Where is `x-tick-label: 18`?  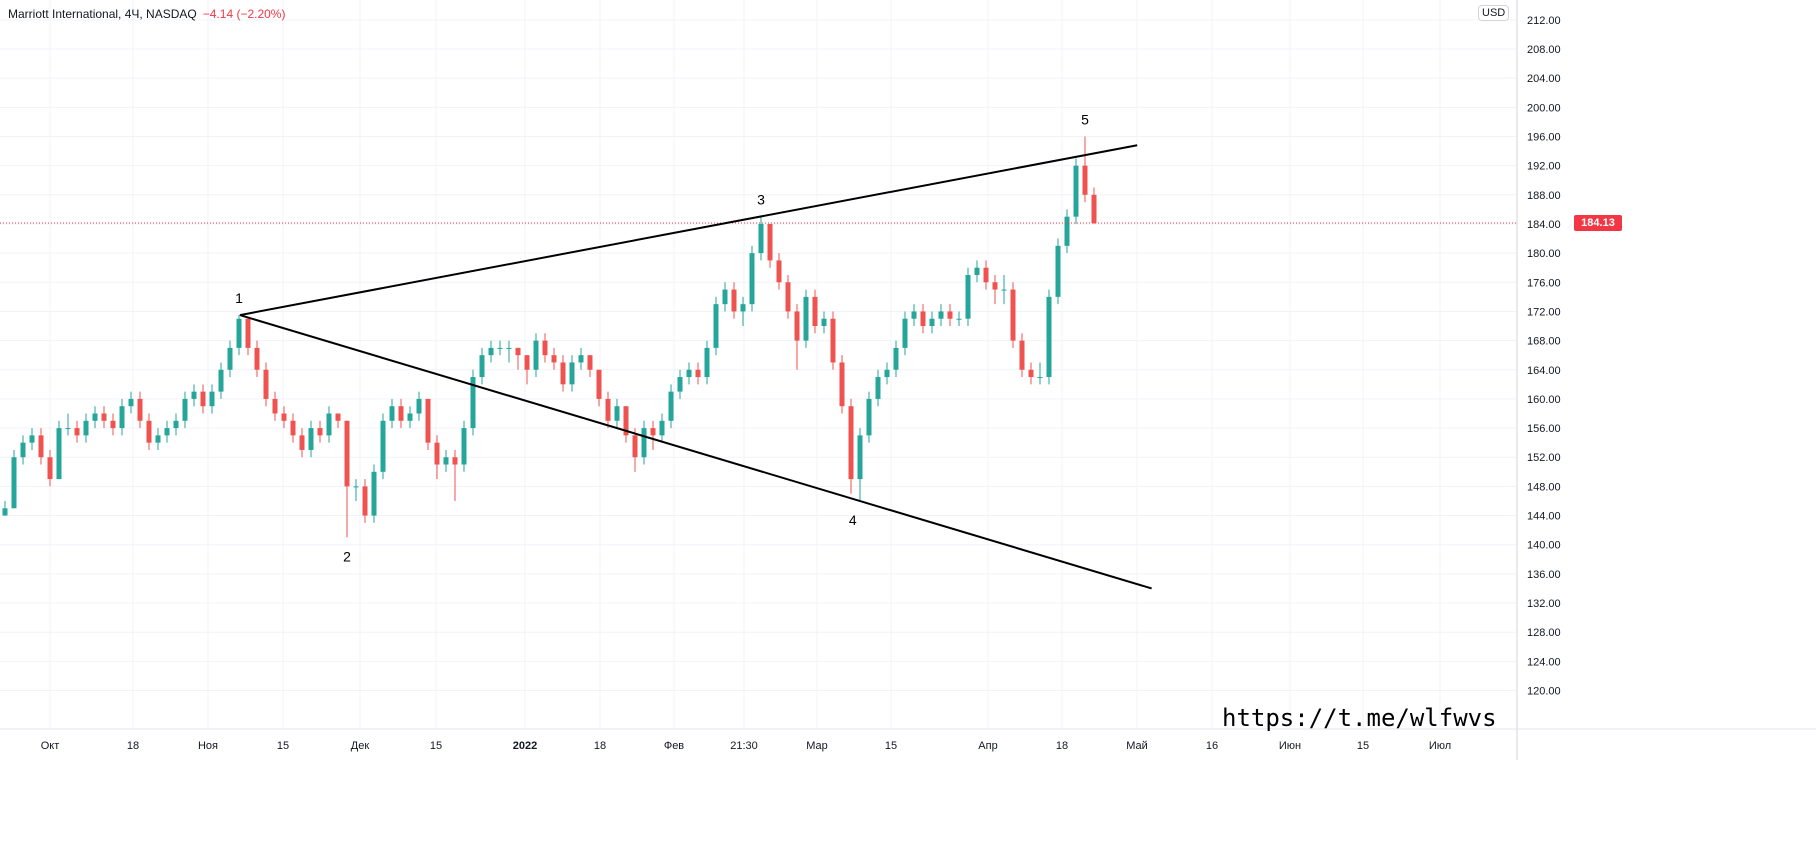
x-tick-label: 18 is located at coordinates (133, 746).